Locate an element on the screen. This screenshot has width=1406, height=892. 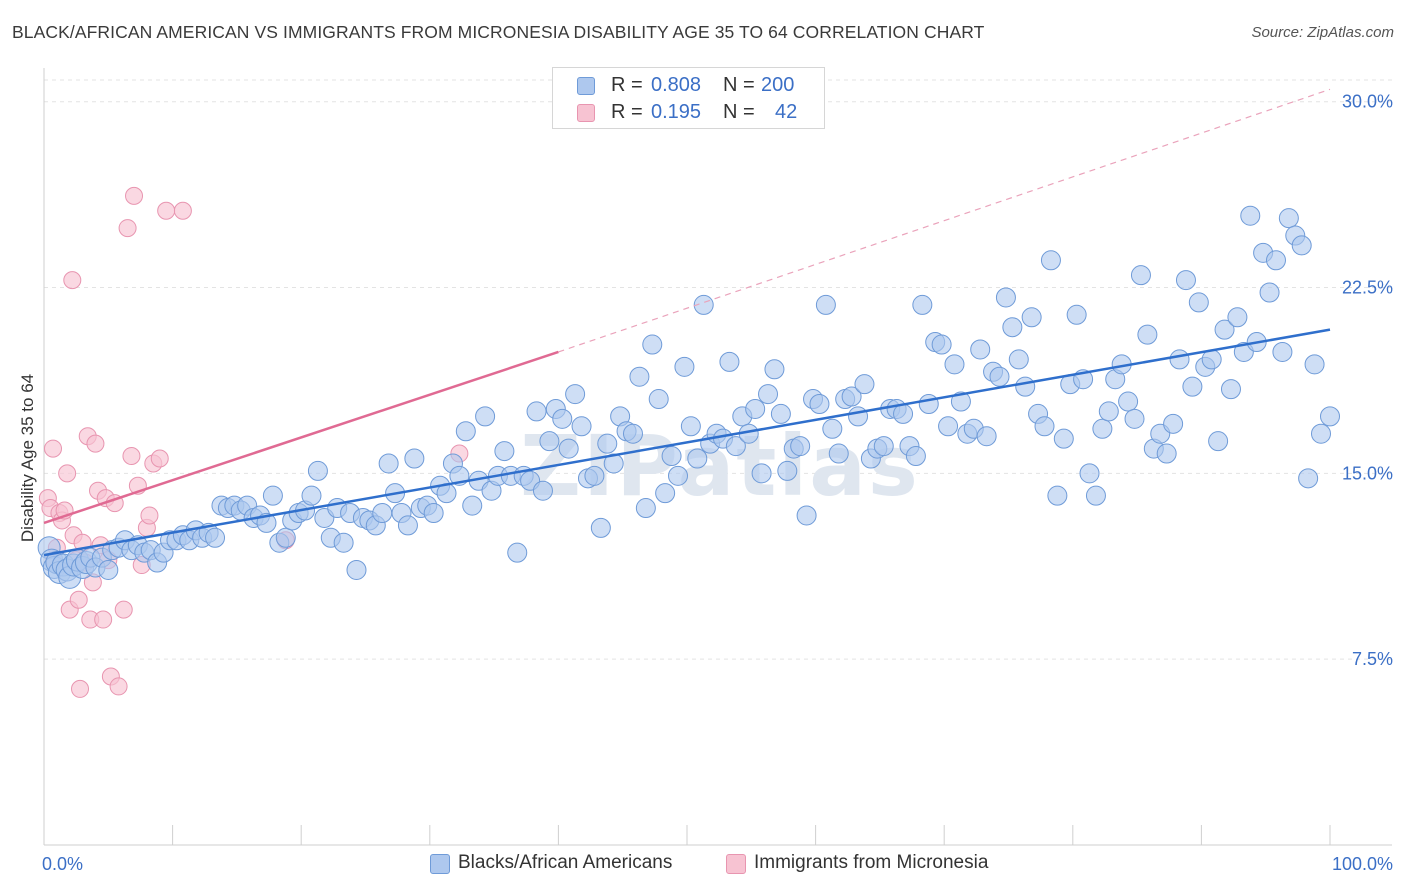
correlation-legend: R = 0.808 N = 200 R = 0.195 N = 42 is located at coordinates (688, 98).